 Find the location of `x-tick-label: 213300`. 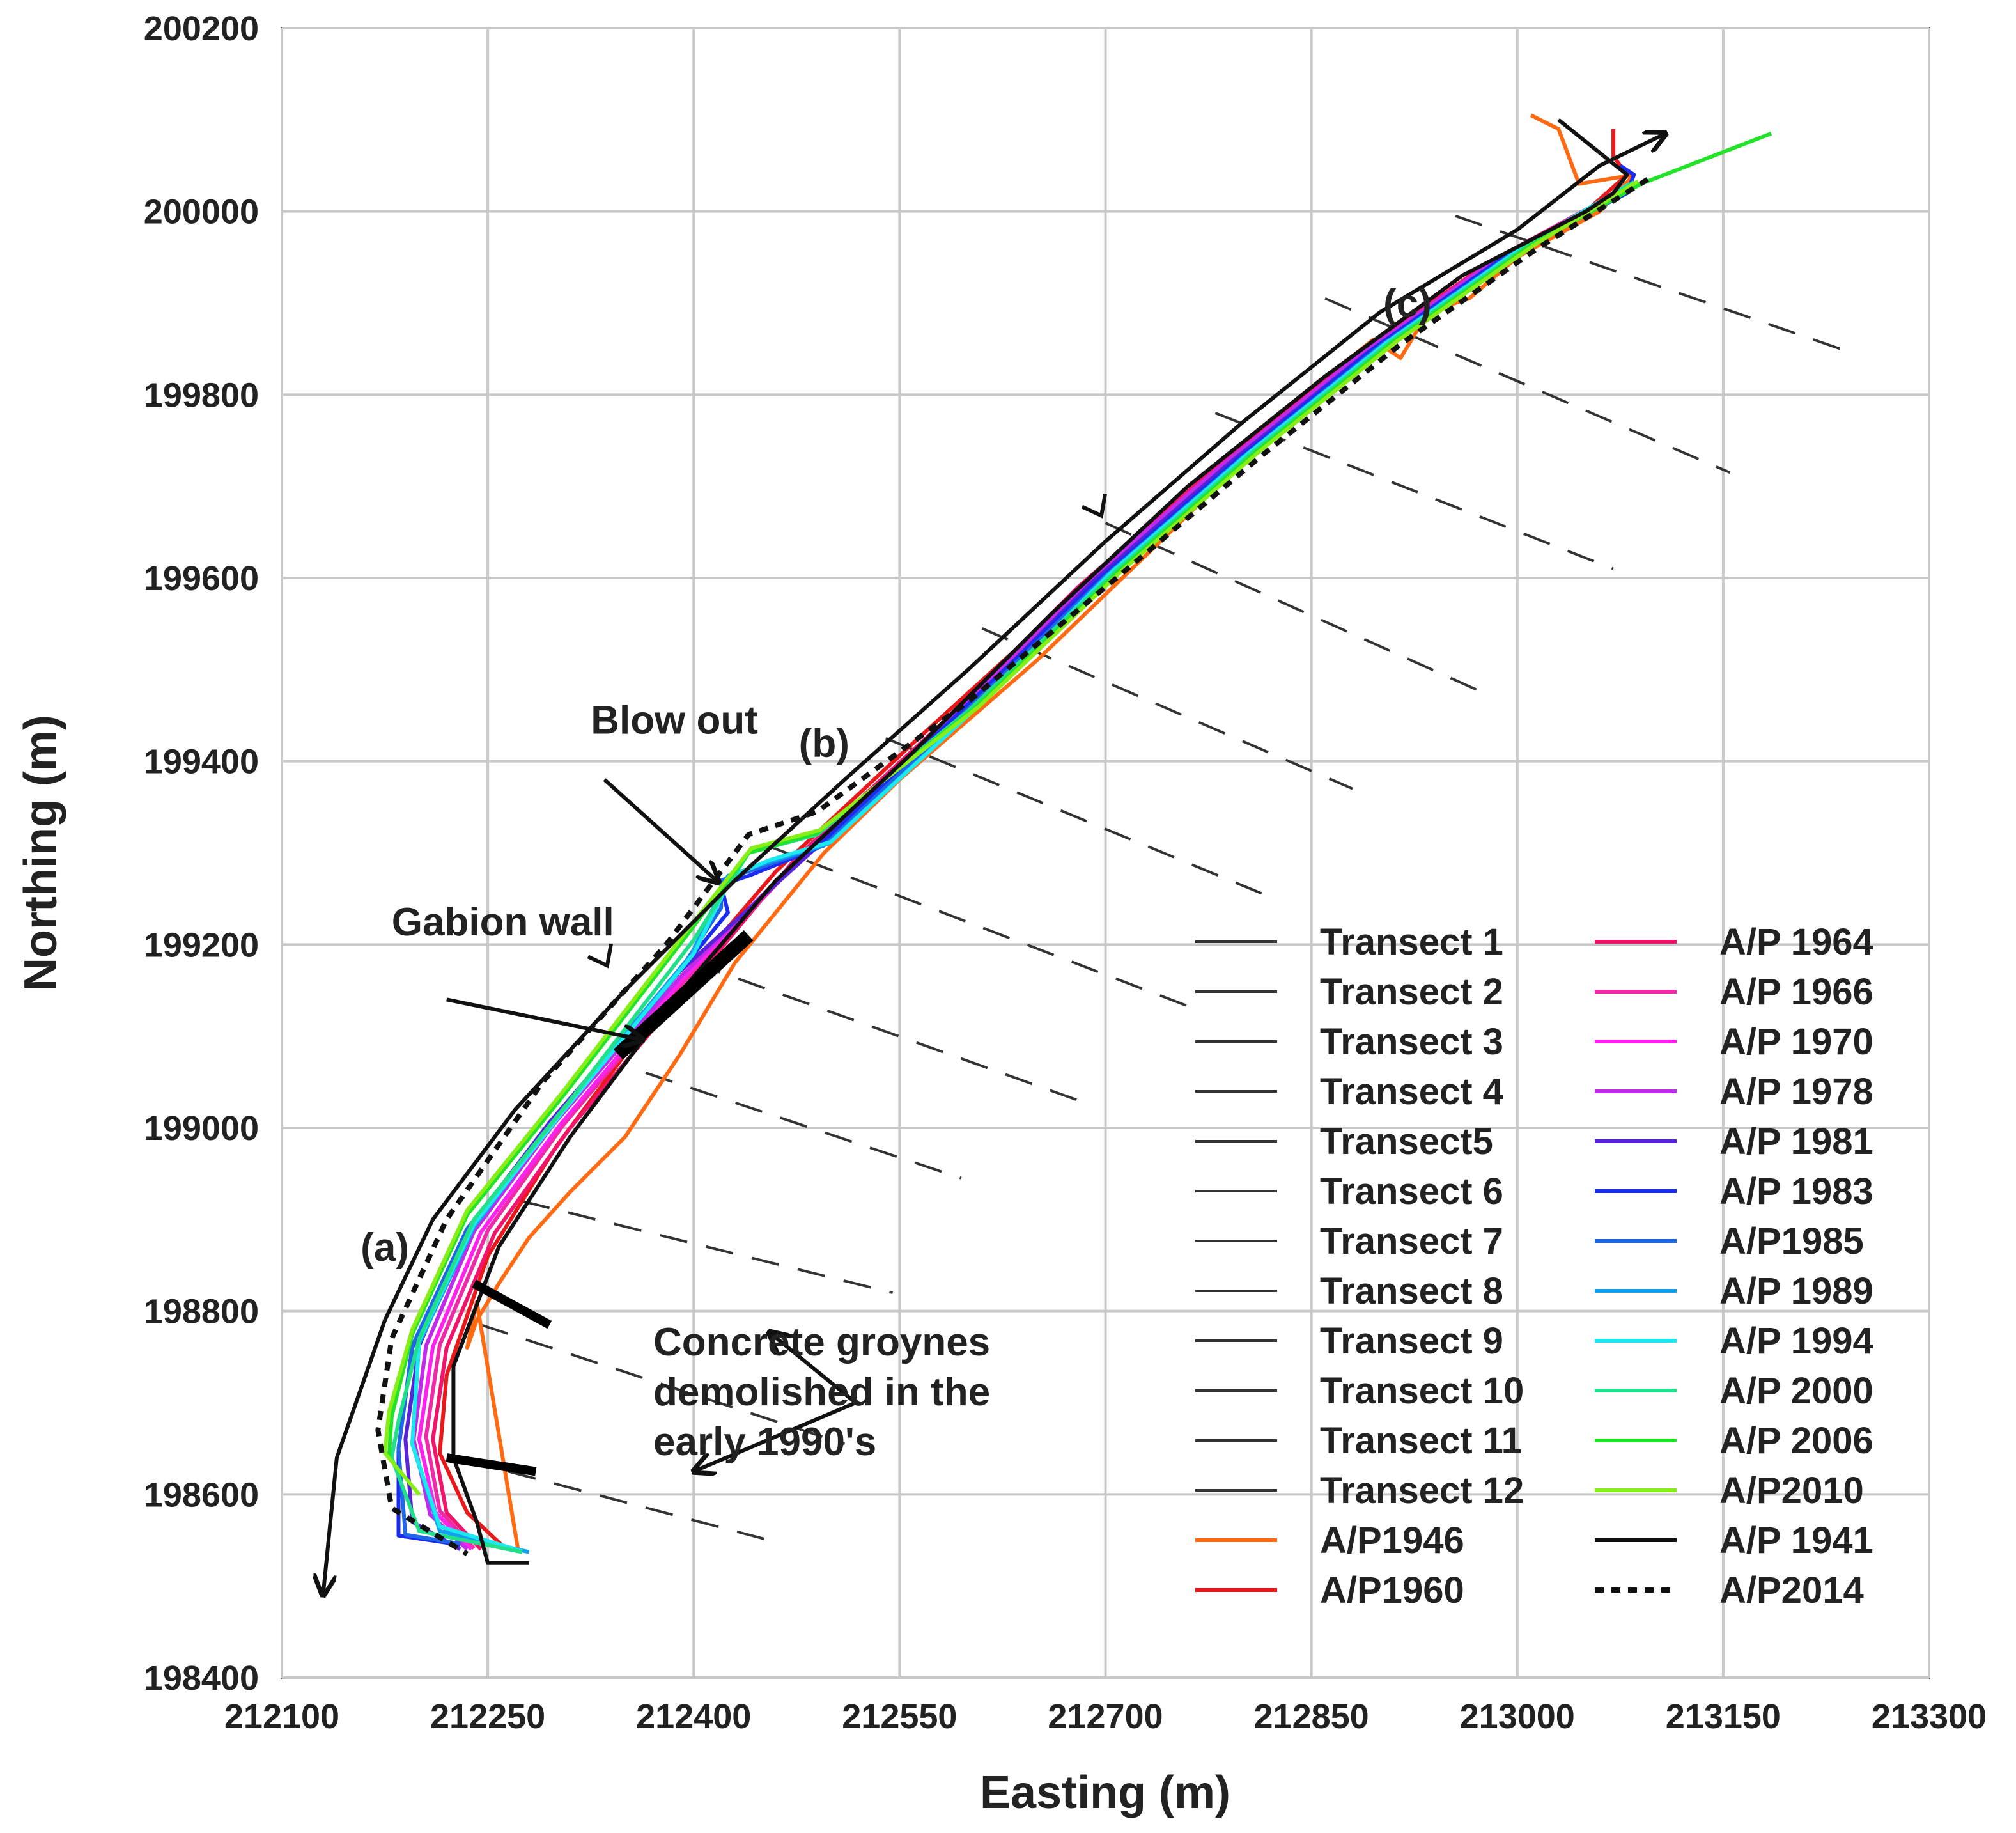

x-tick-label: 213300 is located at coordinates (1929, 1716).